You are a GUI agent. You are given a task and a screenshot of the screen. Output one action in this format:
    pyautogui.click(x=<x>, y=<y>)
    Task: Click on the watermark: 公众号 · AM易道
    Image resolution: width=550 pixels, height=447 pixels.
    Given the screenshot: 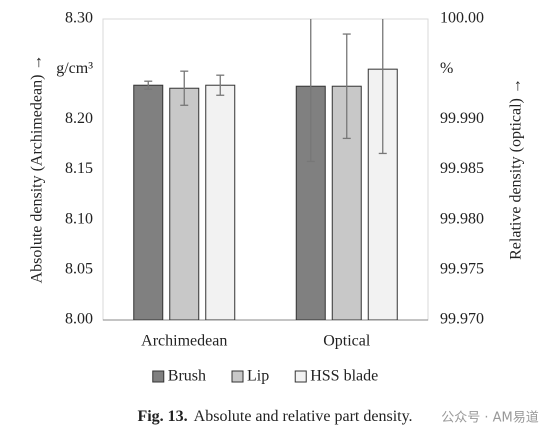 What is the action you would take?
    pyautogui.click(x=490, y=418)
    